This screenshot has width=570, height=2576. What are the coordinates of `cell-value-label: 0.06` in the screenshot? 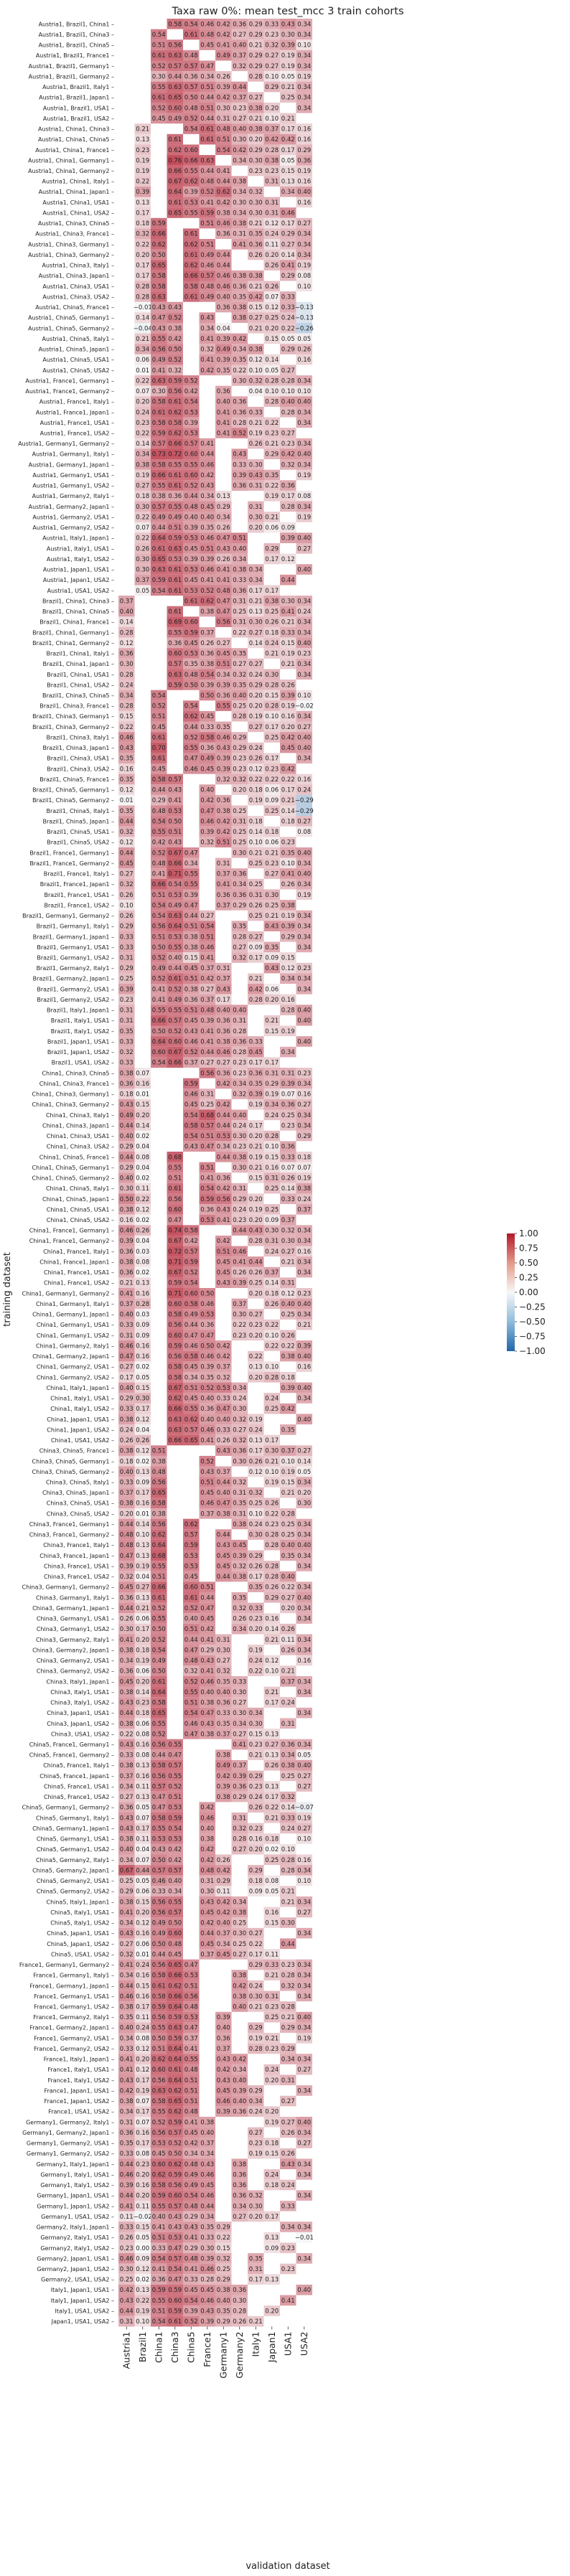 It's located at (142, 1619).